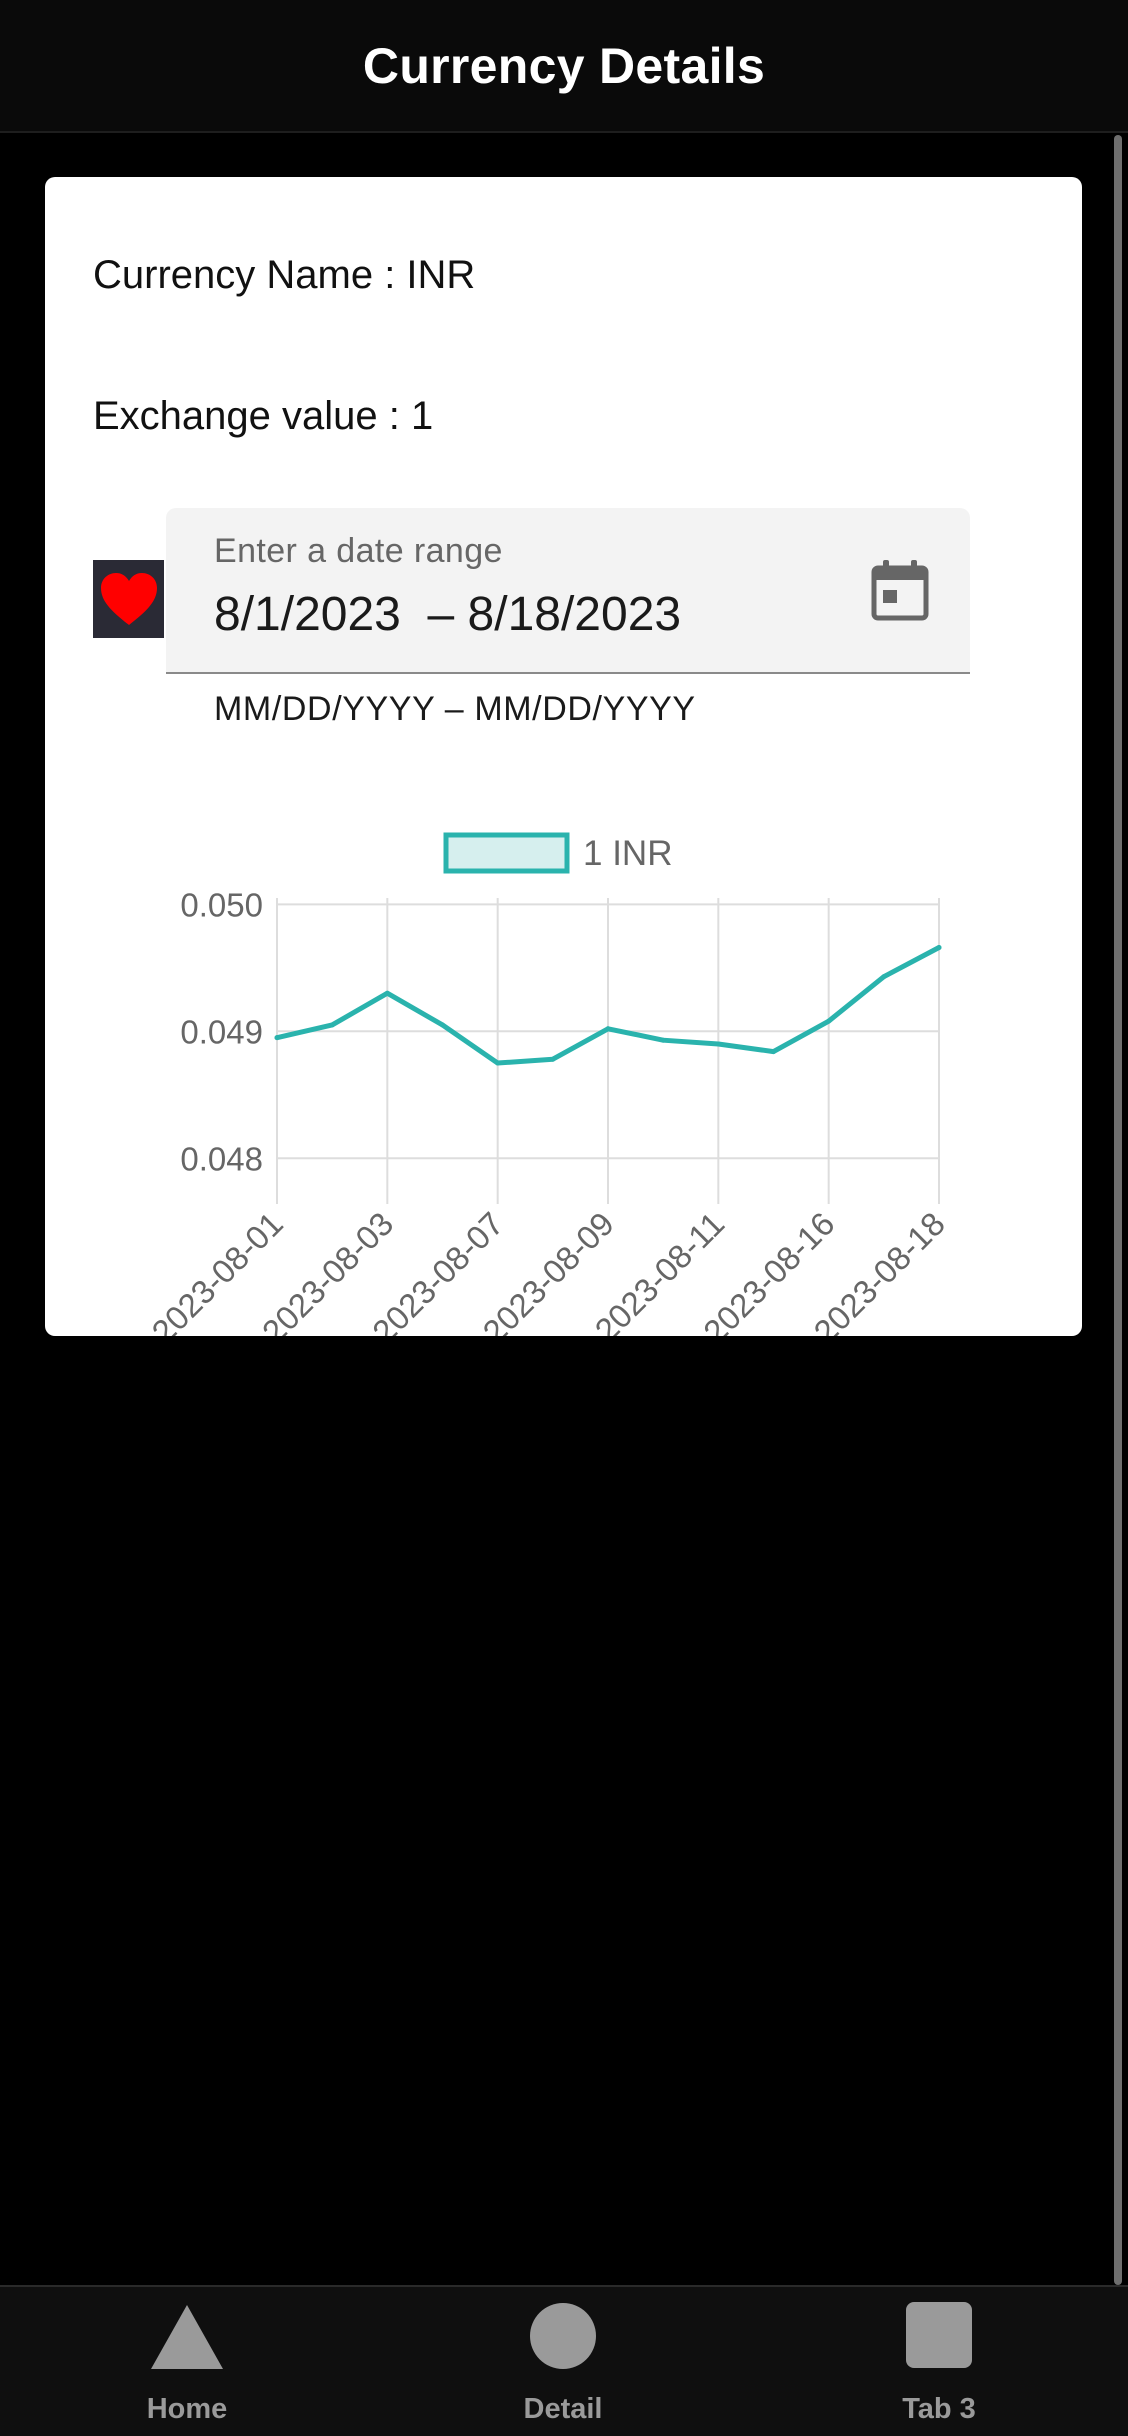  I want to click on tab-detail: Detail, so click(563, 2361).